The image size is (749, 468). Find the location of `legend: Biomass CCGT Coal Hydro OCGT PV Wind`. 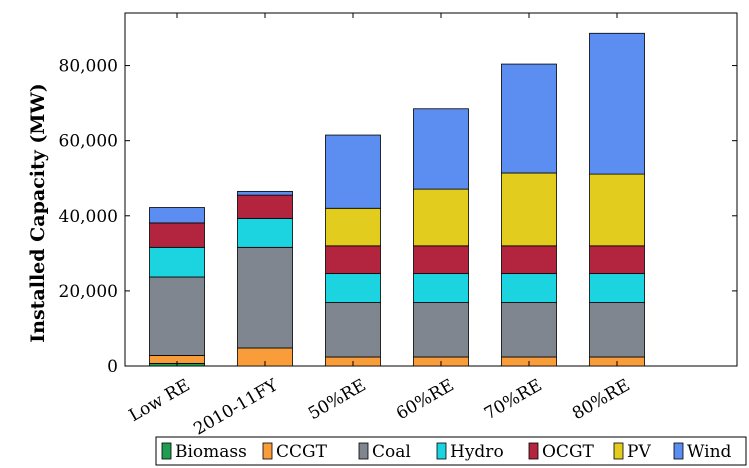

legend: Biomass CCGT Coal Hydro OCGT PV Wind is located at coordinates (451, 451).